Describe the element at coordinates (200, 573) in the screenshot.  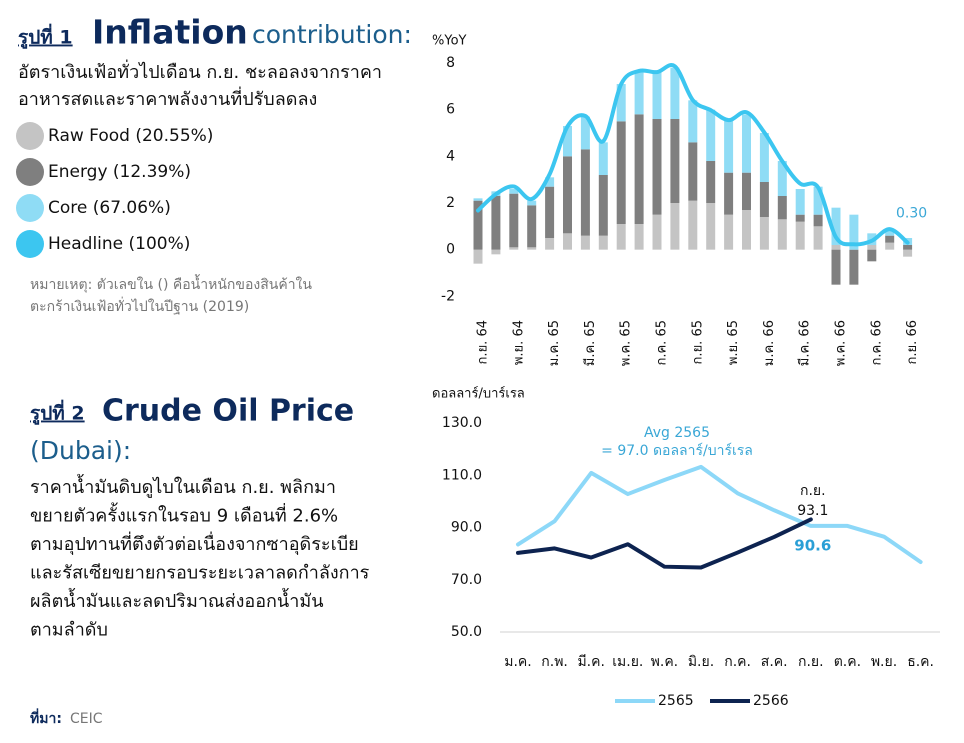
I see `description: และรัสเซียขยายกรอบระยะเวลาลดกำลังการ` at that location.